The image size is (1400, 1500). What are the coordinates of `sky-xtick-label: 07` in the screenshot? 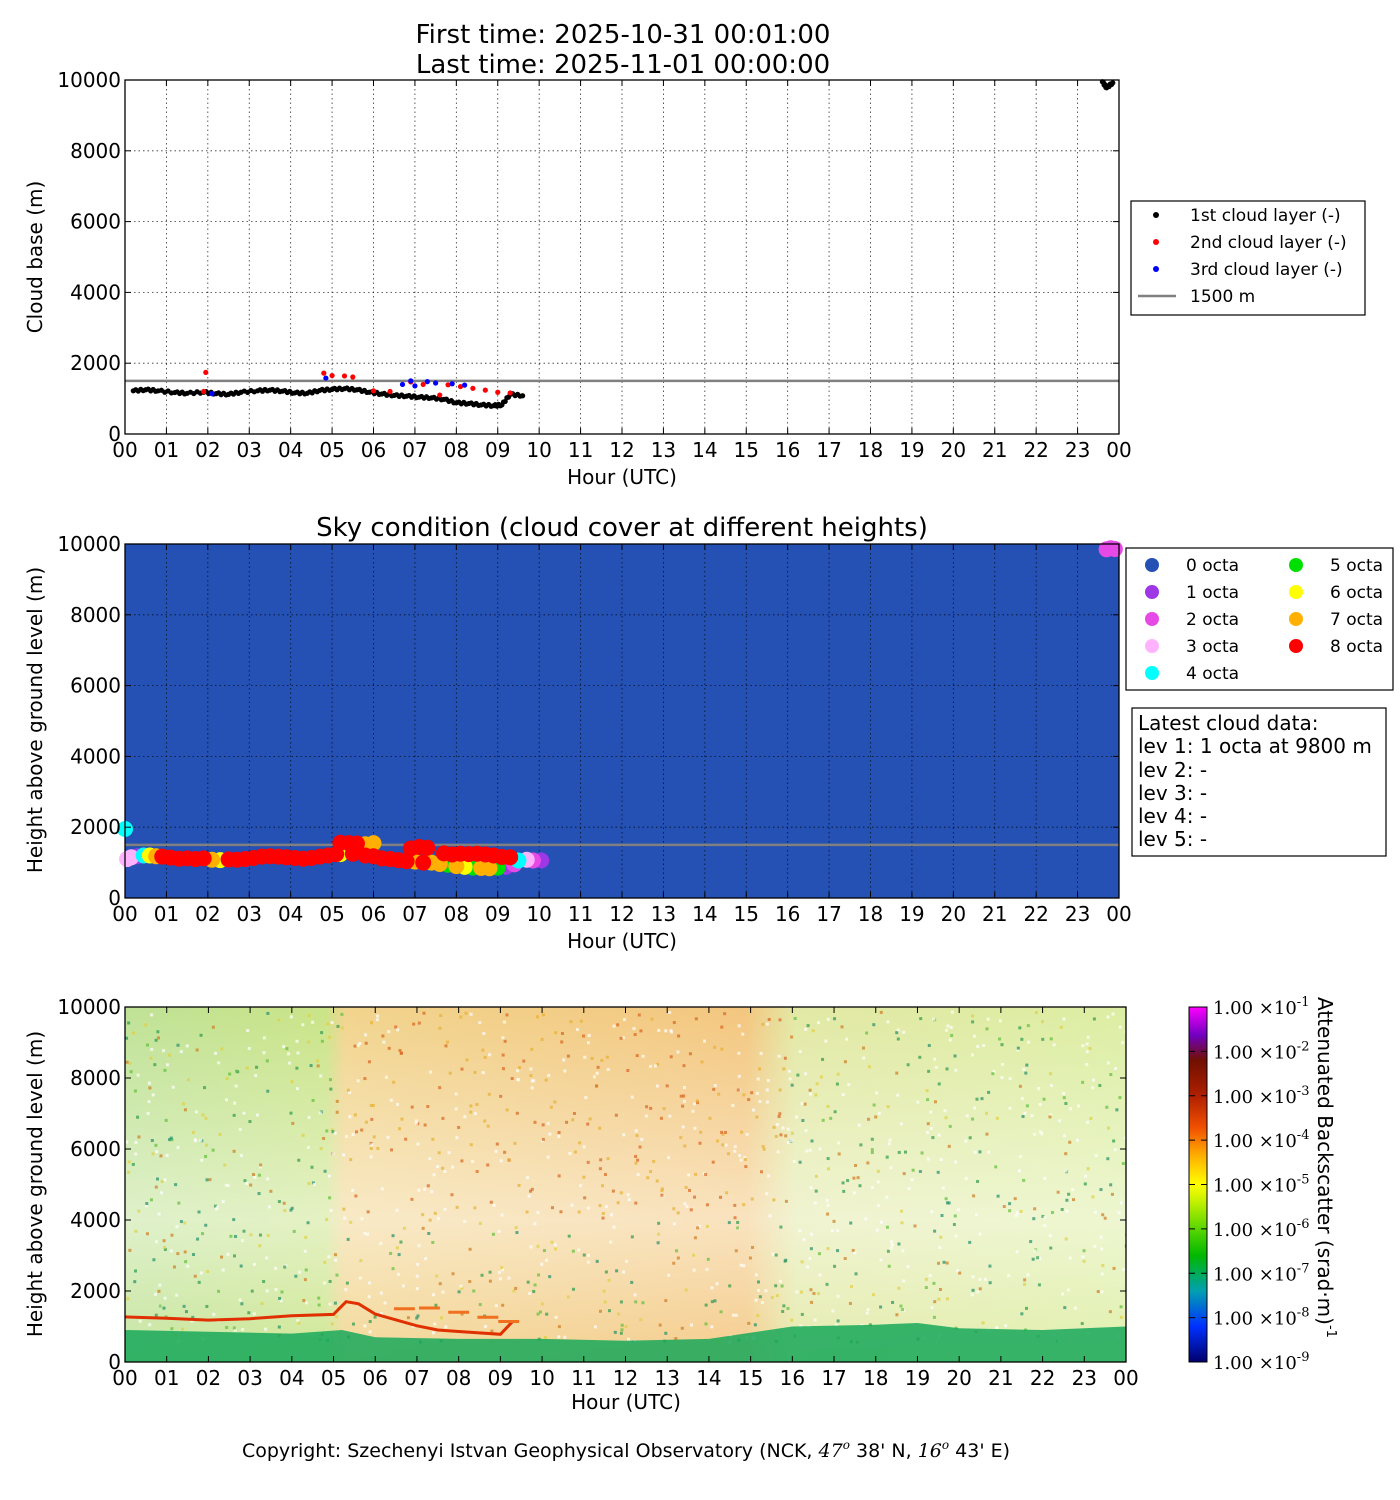 It's located at (414, 914).